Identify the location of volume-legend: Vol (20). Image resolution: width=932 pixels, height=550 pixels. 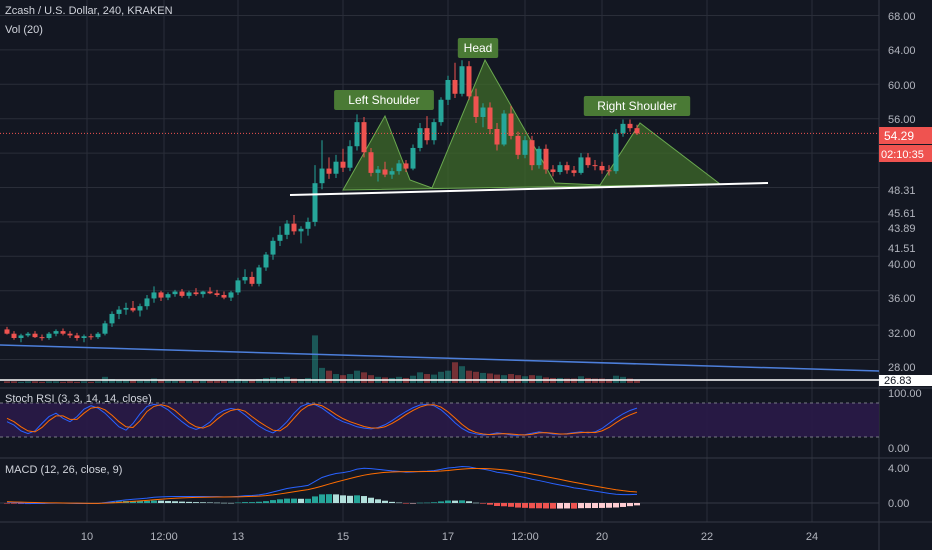
(24, 30).